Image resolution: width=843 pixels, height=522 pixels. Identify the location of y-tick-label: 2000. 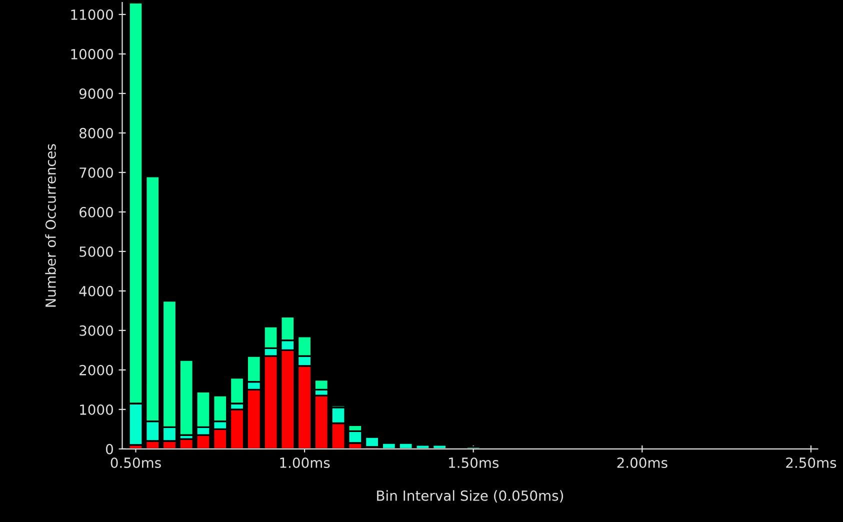
(96, 370).